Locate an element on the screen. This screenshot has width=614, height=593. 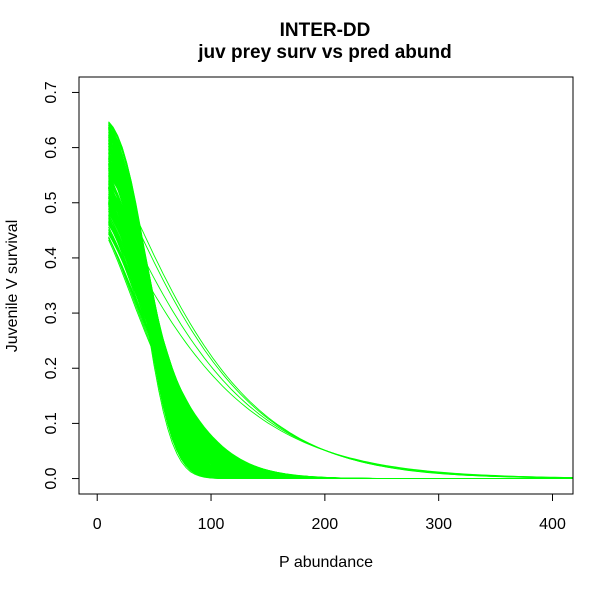
y-tick-label: 0.1 is located at coordinates (51, 423).